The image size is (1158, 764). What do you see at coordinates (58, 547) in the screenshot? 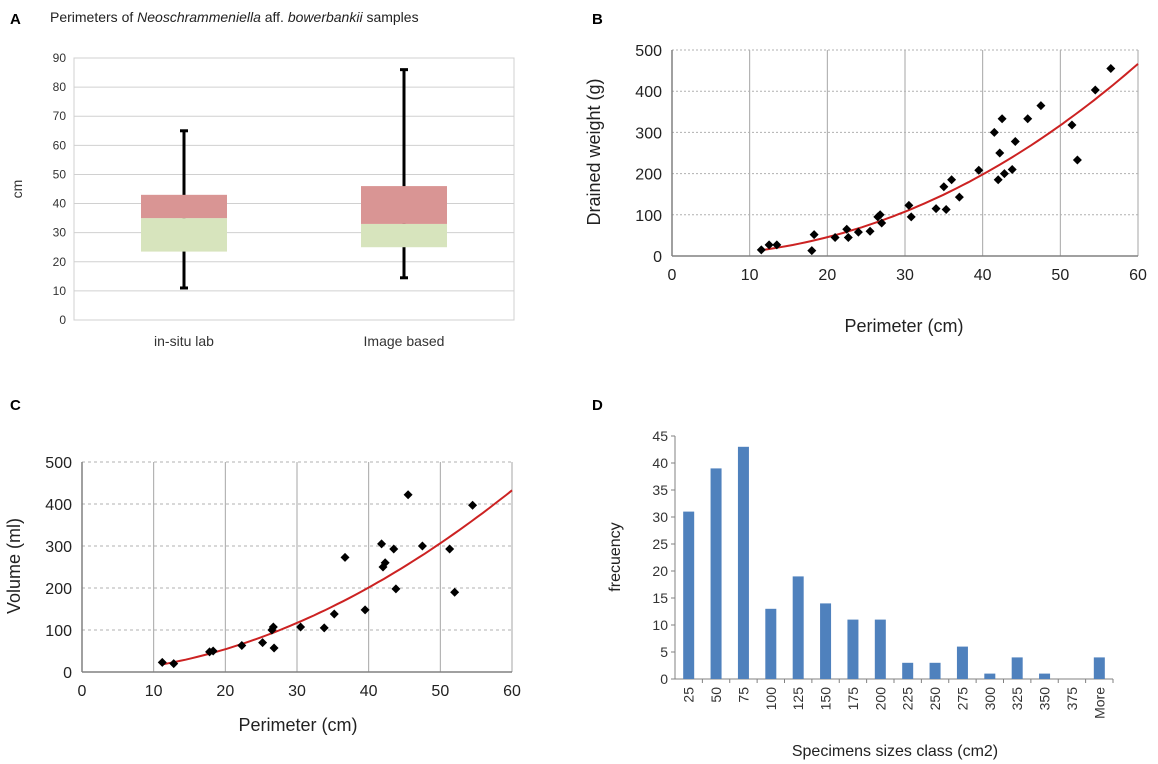
I see `y-tick-label: 300` at bounding box center [58, 547].